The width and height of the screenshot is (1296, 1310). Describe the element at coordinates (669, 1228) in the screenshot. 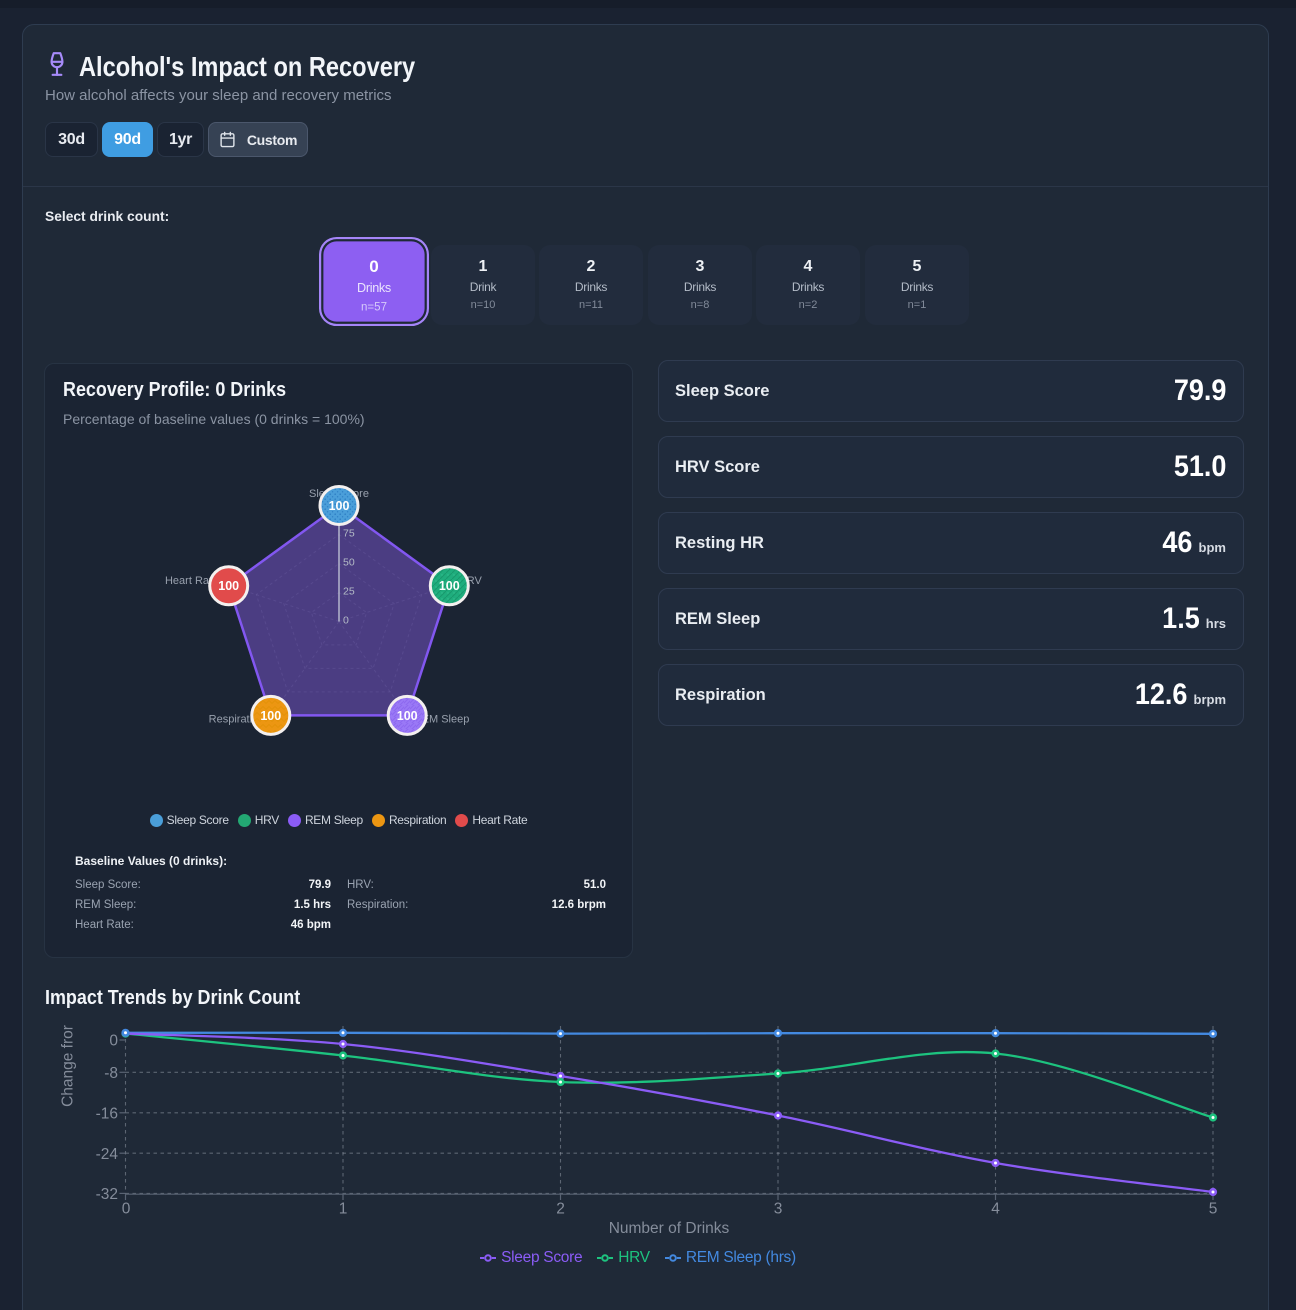

I see `svg-text: Number of Drinks` at that location.